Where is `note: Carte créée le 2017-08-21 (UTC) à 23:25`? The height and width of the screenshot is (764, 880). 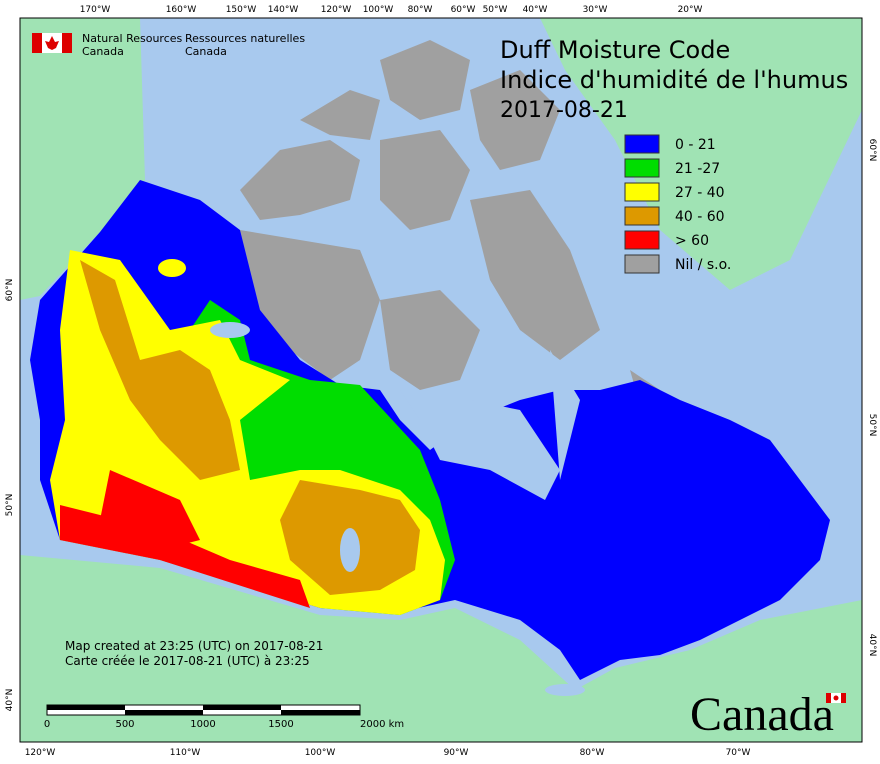
note: Carte créée le 2017-08-21 (UTC) à 23:25 is located at coordinates (187, 661).